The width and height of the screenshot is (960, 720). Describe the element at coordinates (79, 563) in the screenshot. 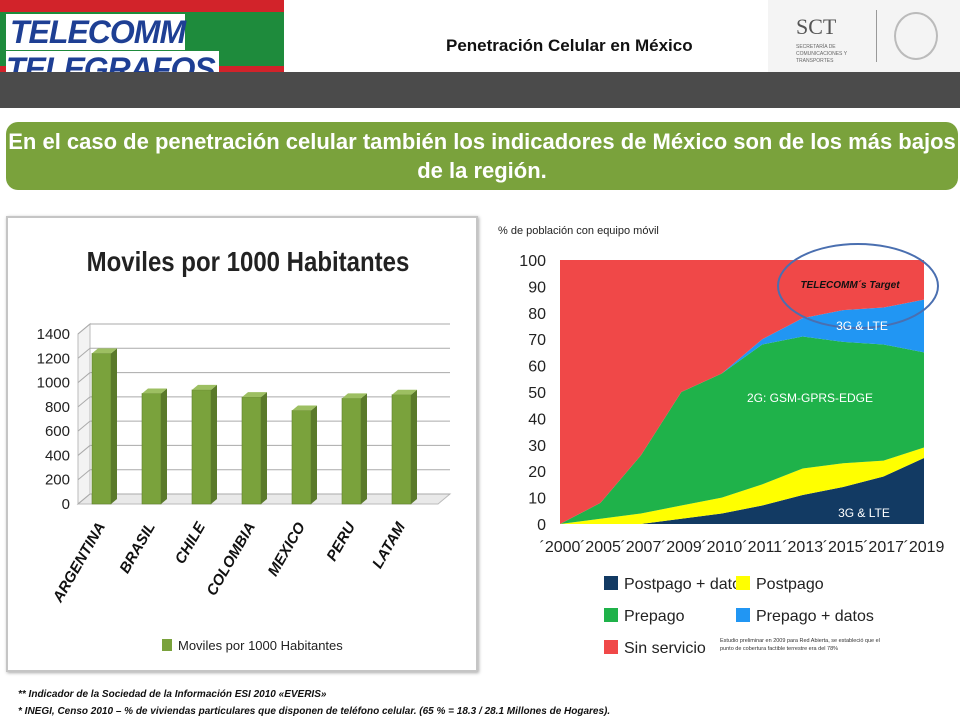

I see `bar-x-tick-label: ARGENTINA` at that location.